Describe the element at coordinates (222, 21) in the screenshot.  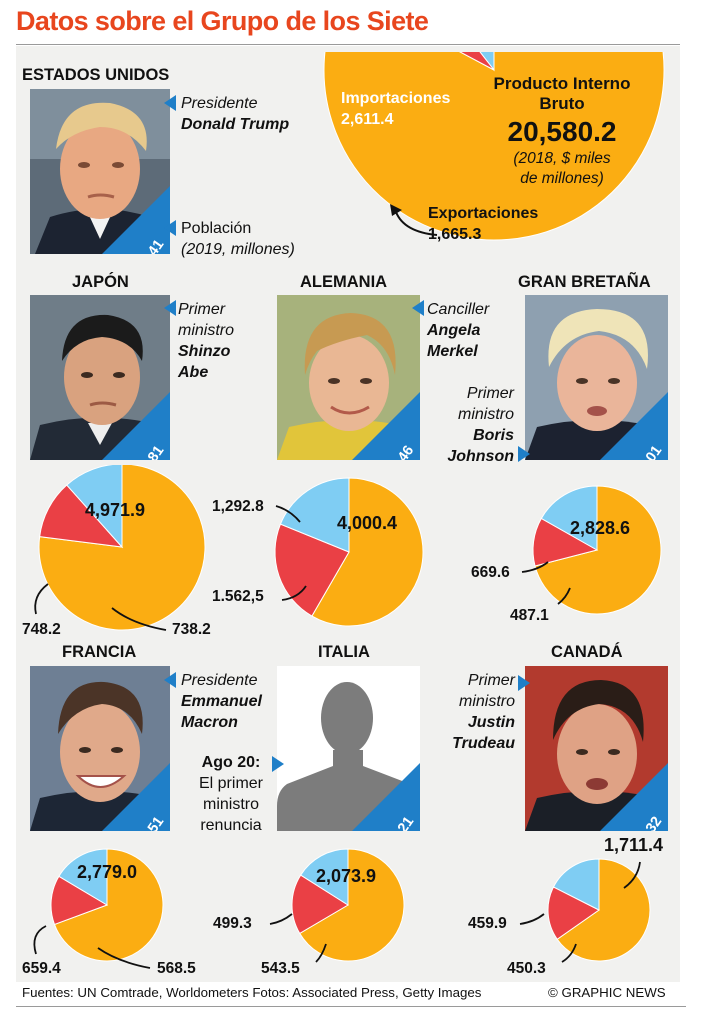
I see `page-title: Datos sobre el Grupo de los Siete` at that location.